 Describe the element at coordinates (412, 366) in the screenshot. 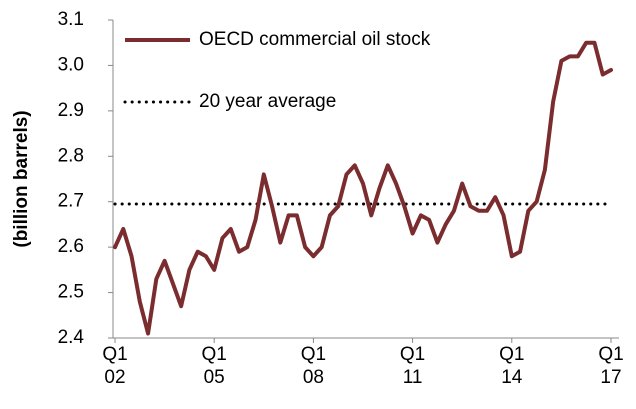

I see `x-tick-label: Q1 11` at that location.